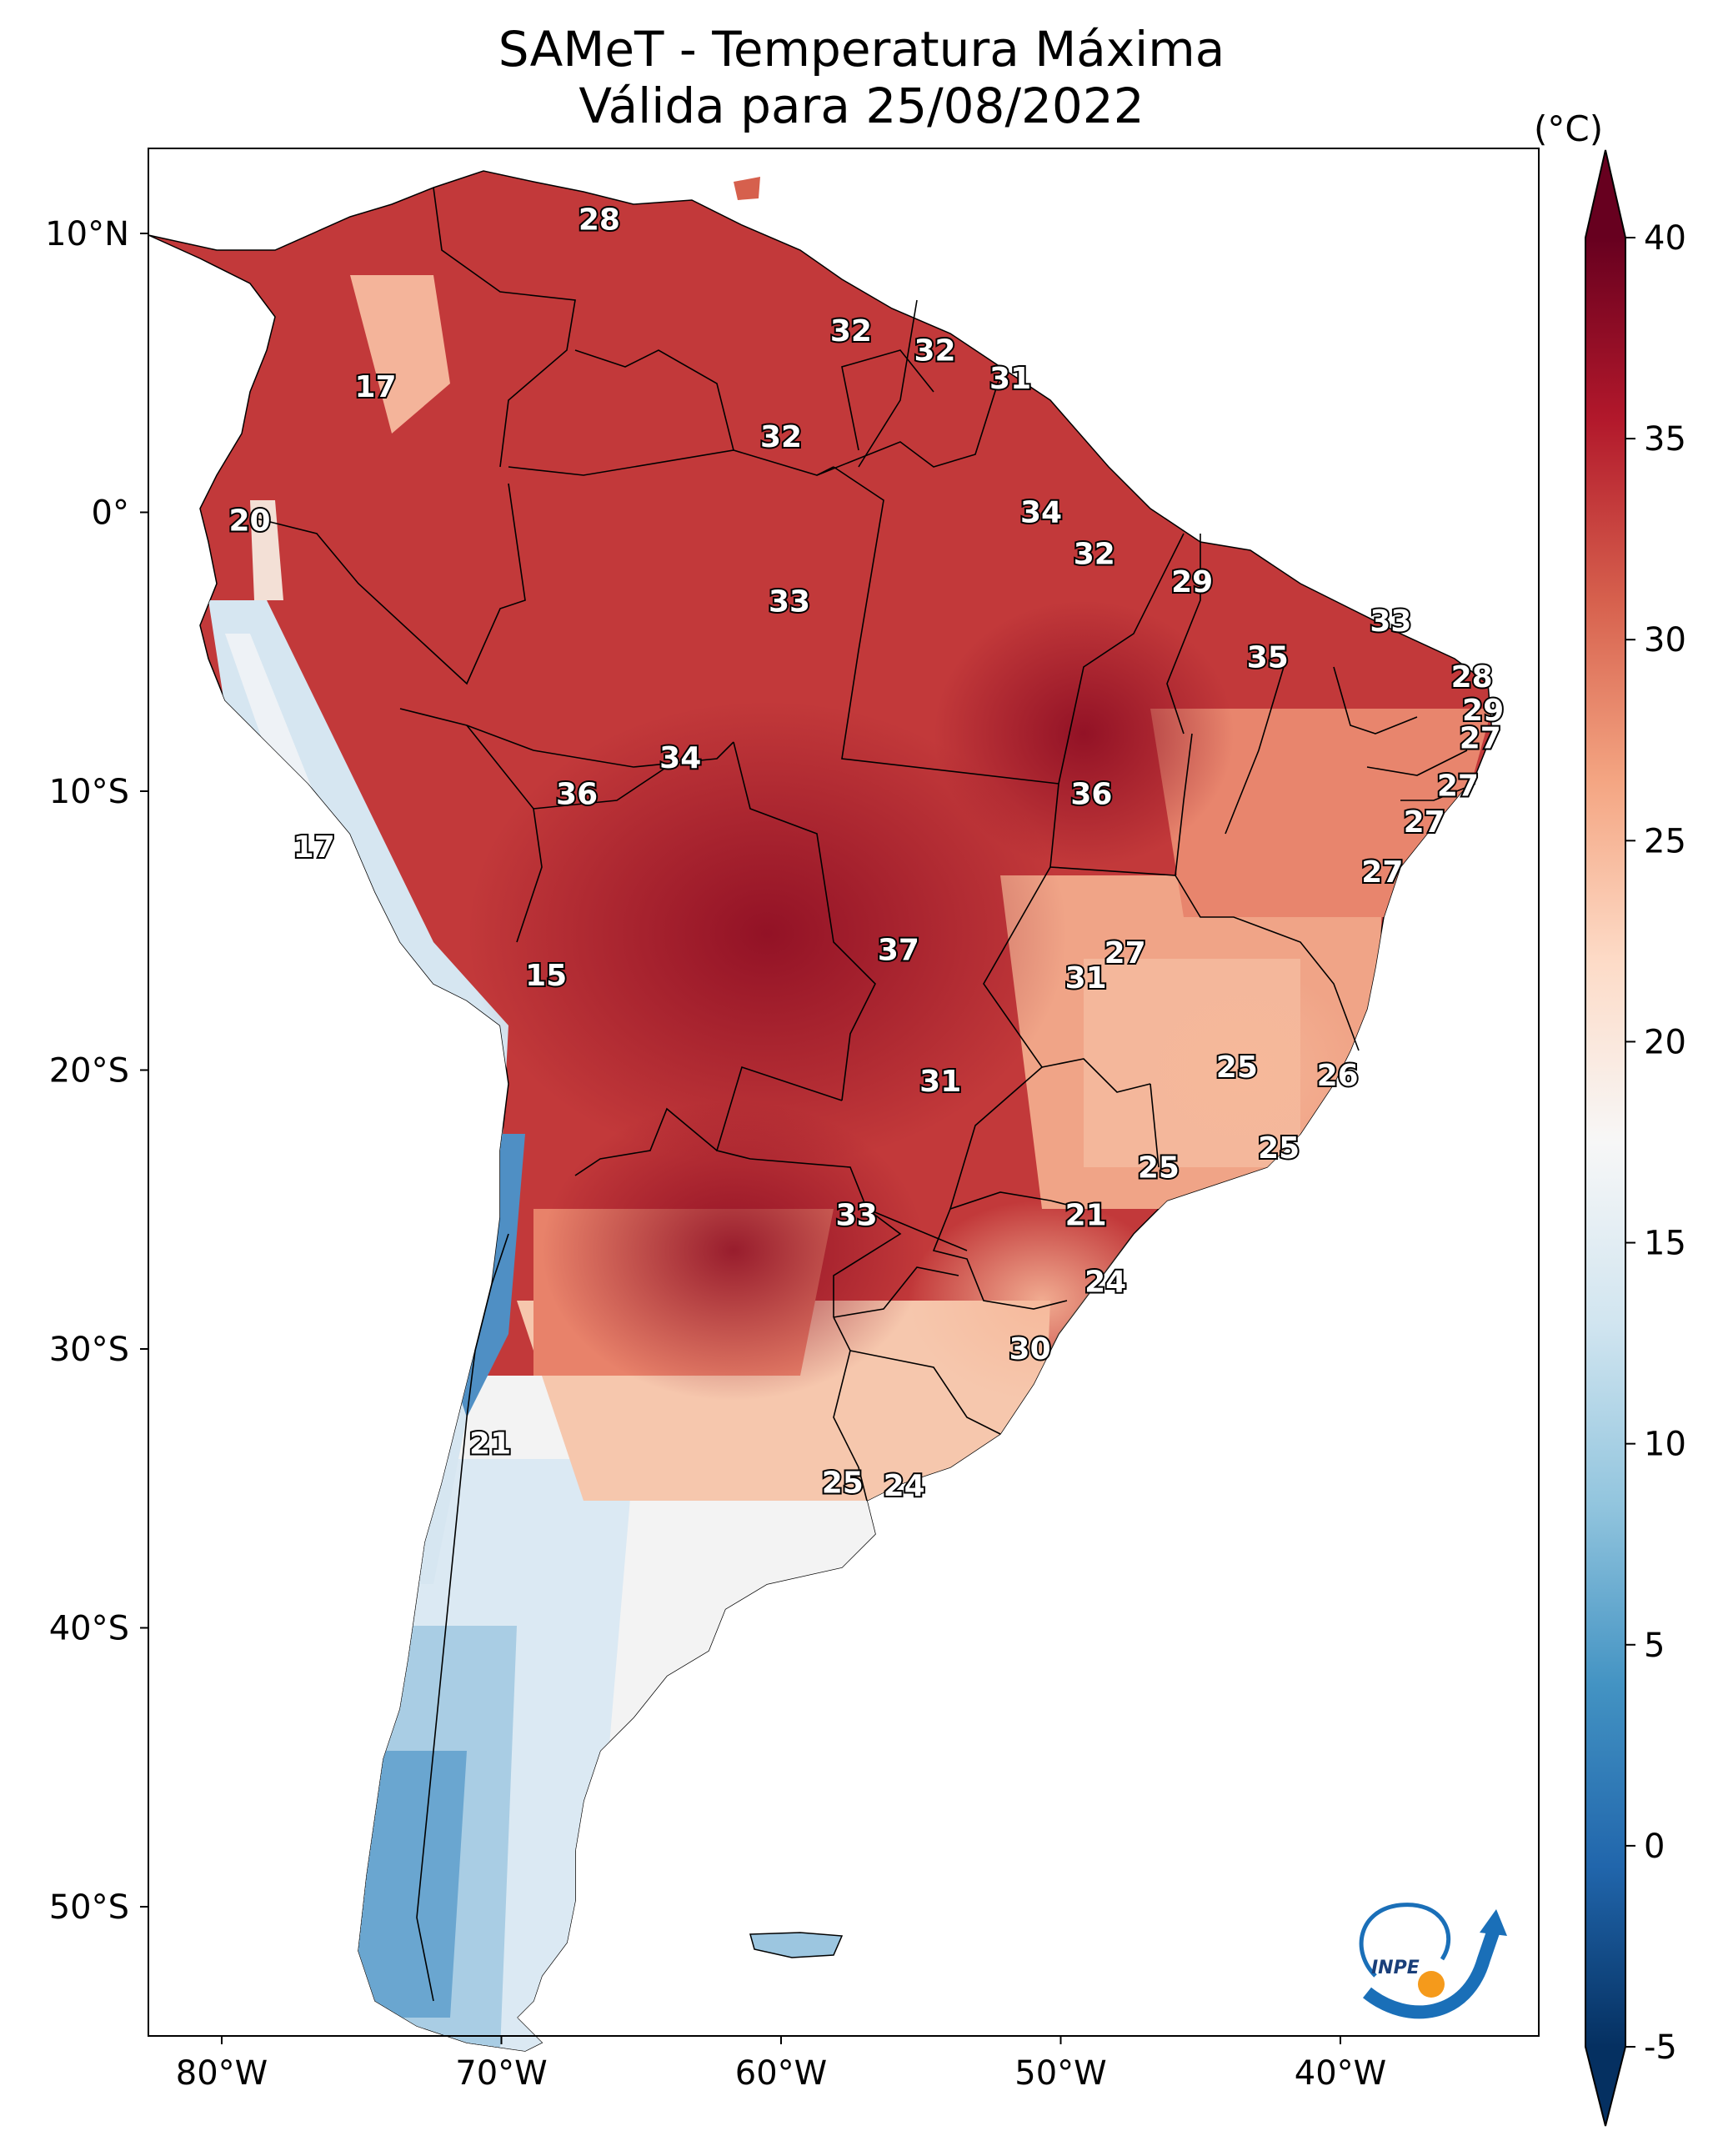 This screenshot has width=1723, height=2156. Describe the element at coordinates (89, 1629) in the screenshot. I see `lat-tick-label: 40°S` at that location.